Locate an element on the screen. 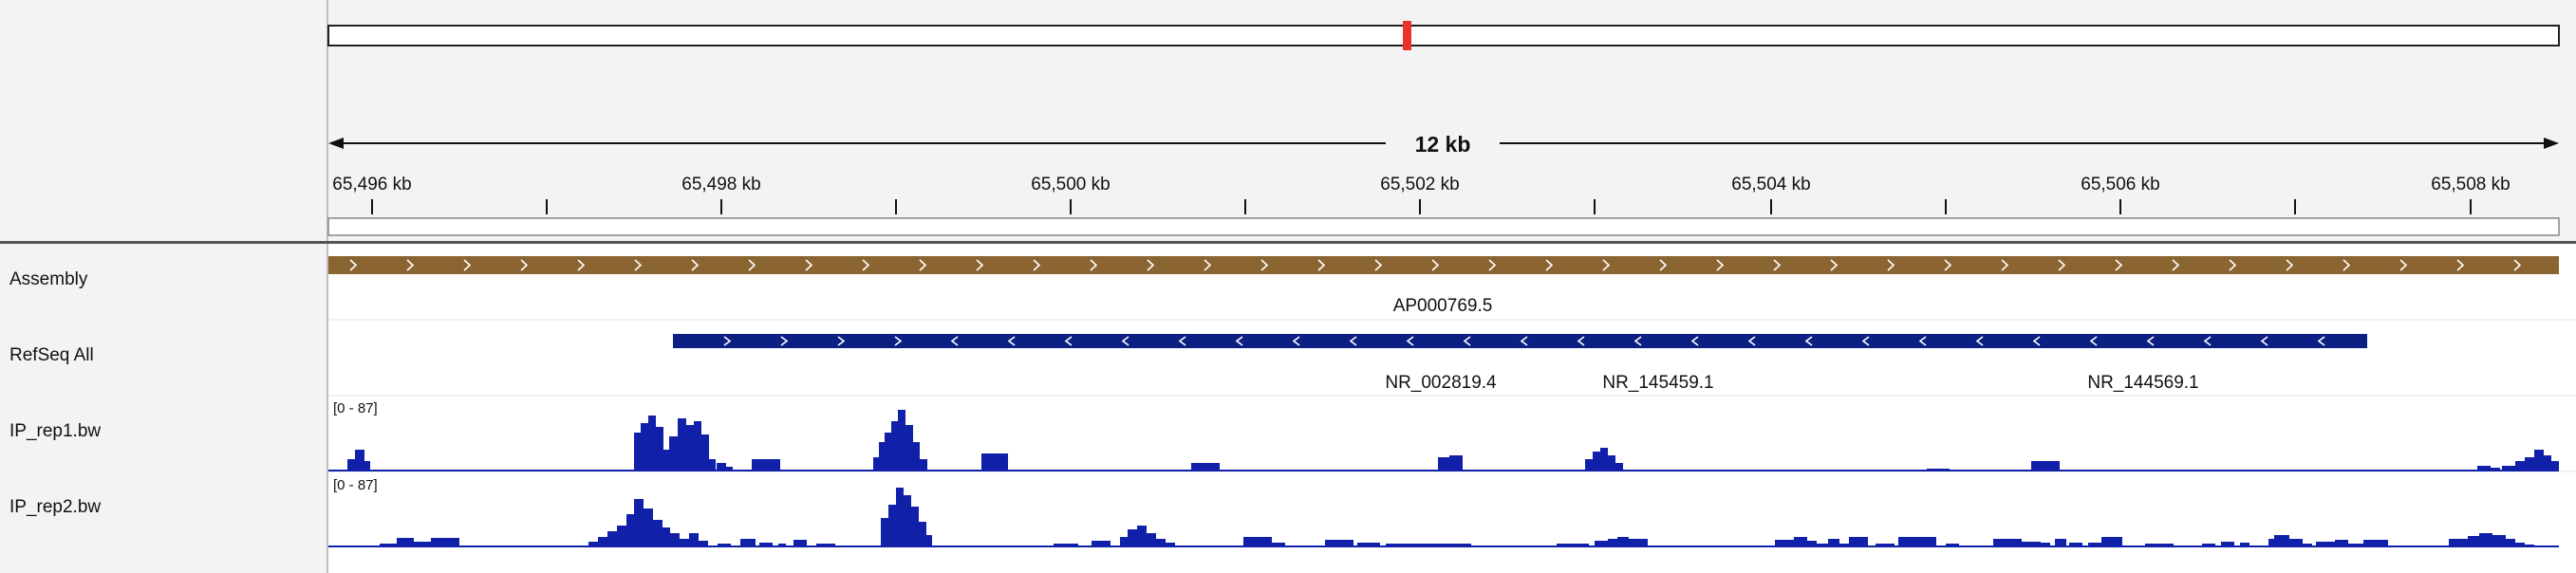  panel-divider-horizontal is located at coordinates (1288, 242).